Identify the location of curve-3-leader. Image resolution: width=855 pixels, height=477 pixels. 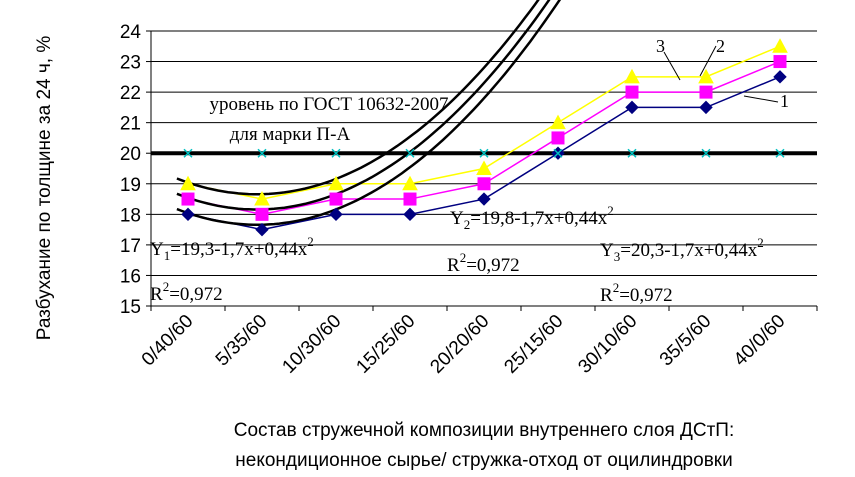
(672, 66).